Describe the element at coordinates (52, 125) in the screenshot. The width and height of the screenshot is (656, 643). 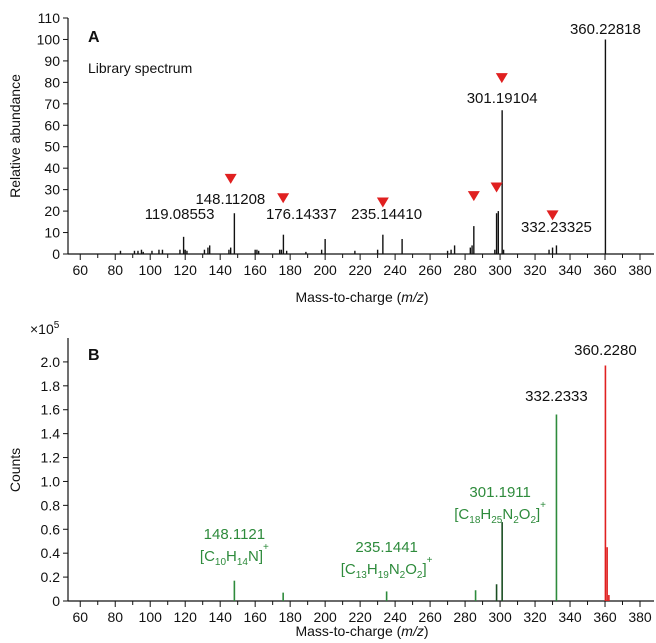
I see `panel-a-y-tick-label: 60` at that location.